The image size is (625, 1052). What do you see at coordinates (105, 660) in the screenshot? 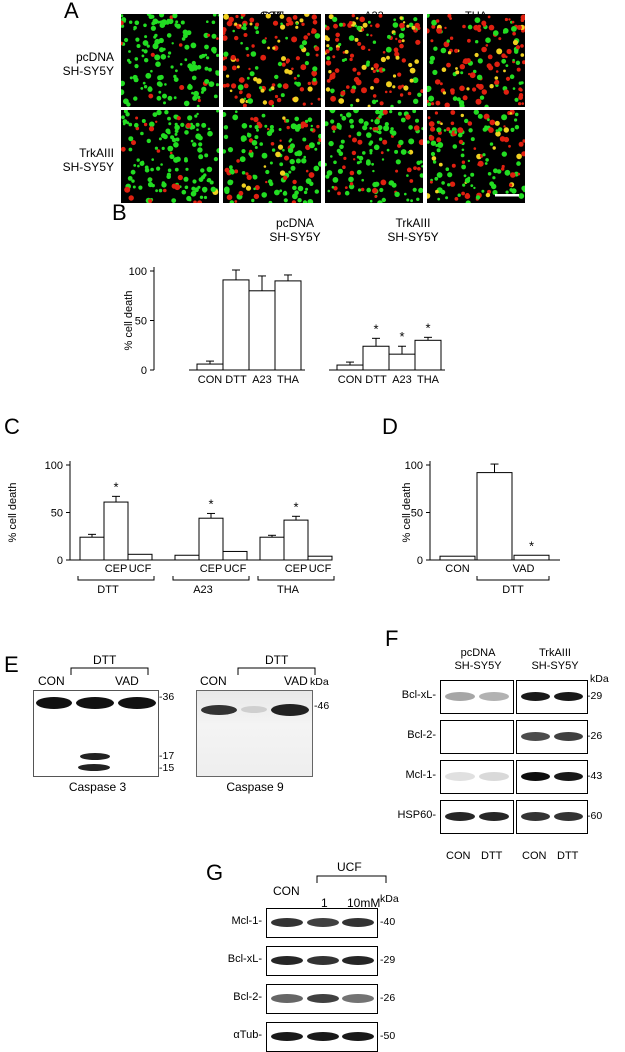
I see `panel-e-blot1-treatment: DTT` at bounding box center [105, 660].